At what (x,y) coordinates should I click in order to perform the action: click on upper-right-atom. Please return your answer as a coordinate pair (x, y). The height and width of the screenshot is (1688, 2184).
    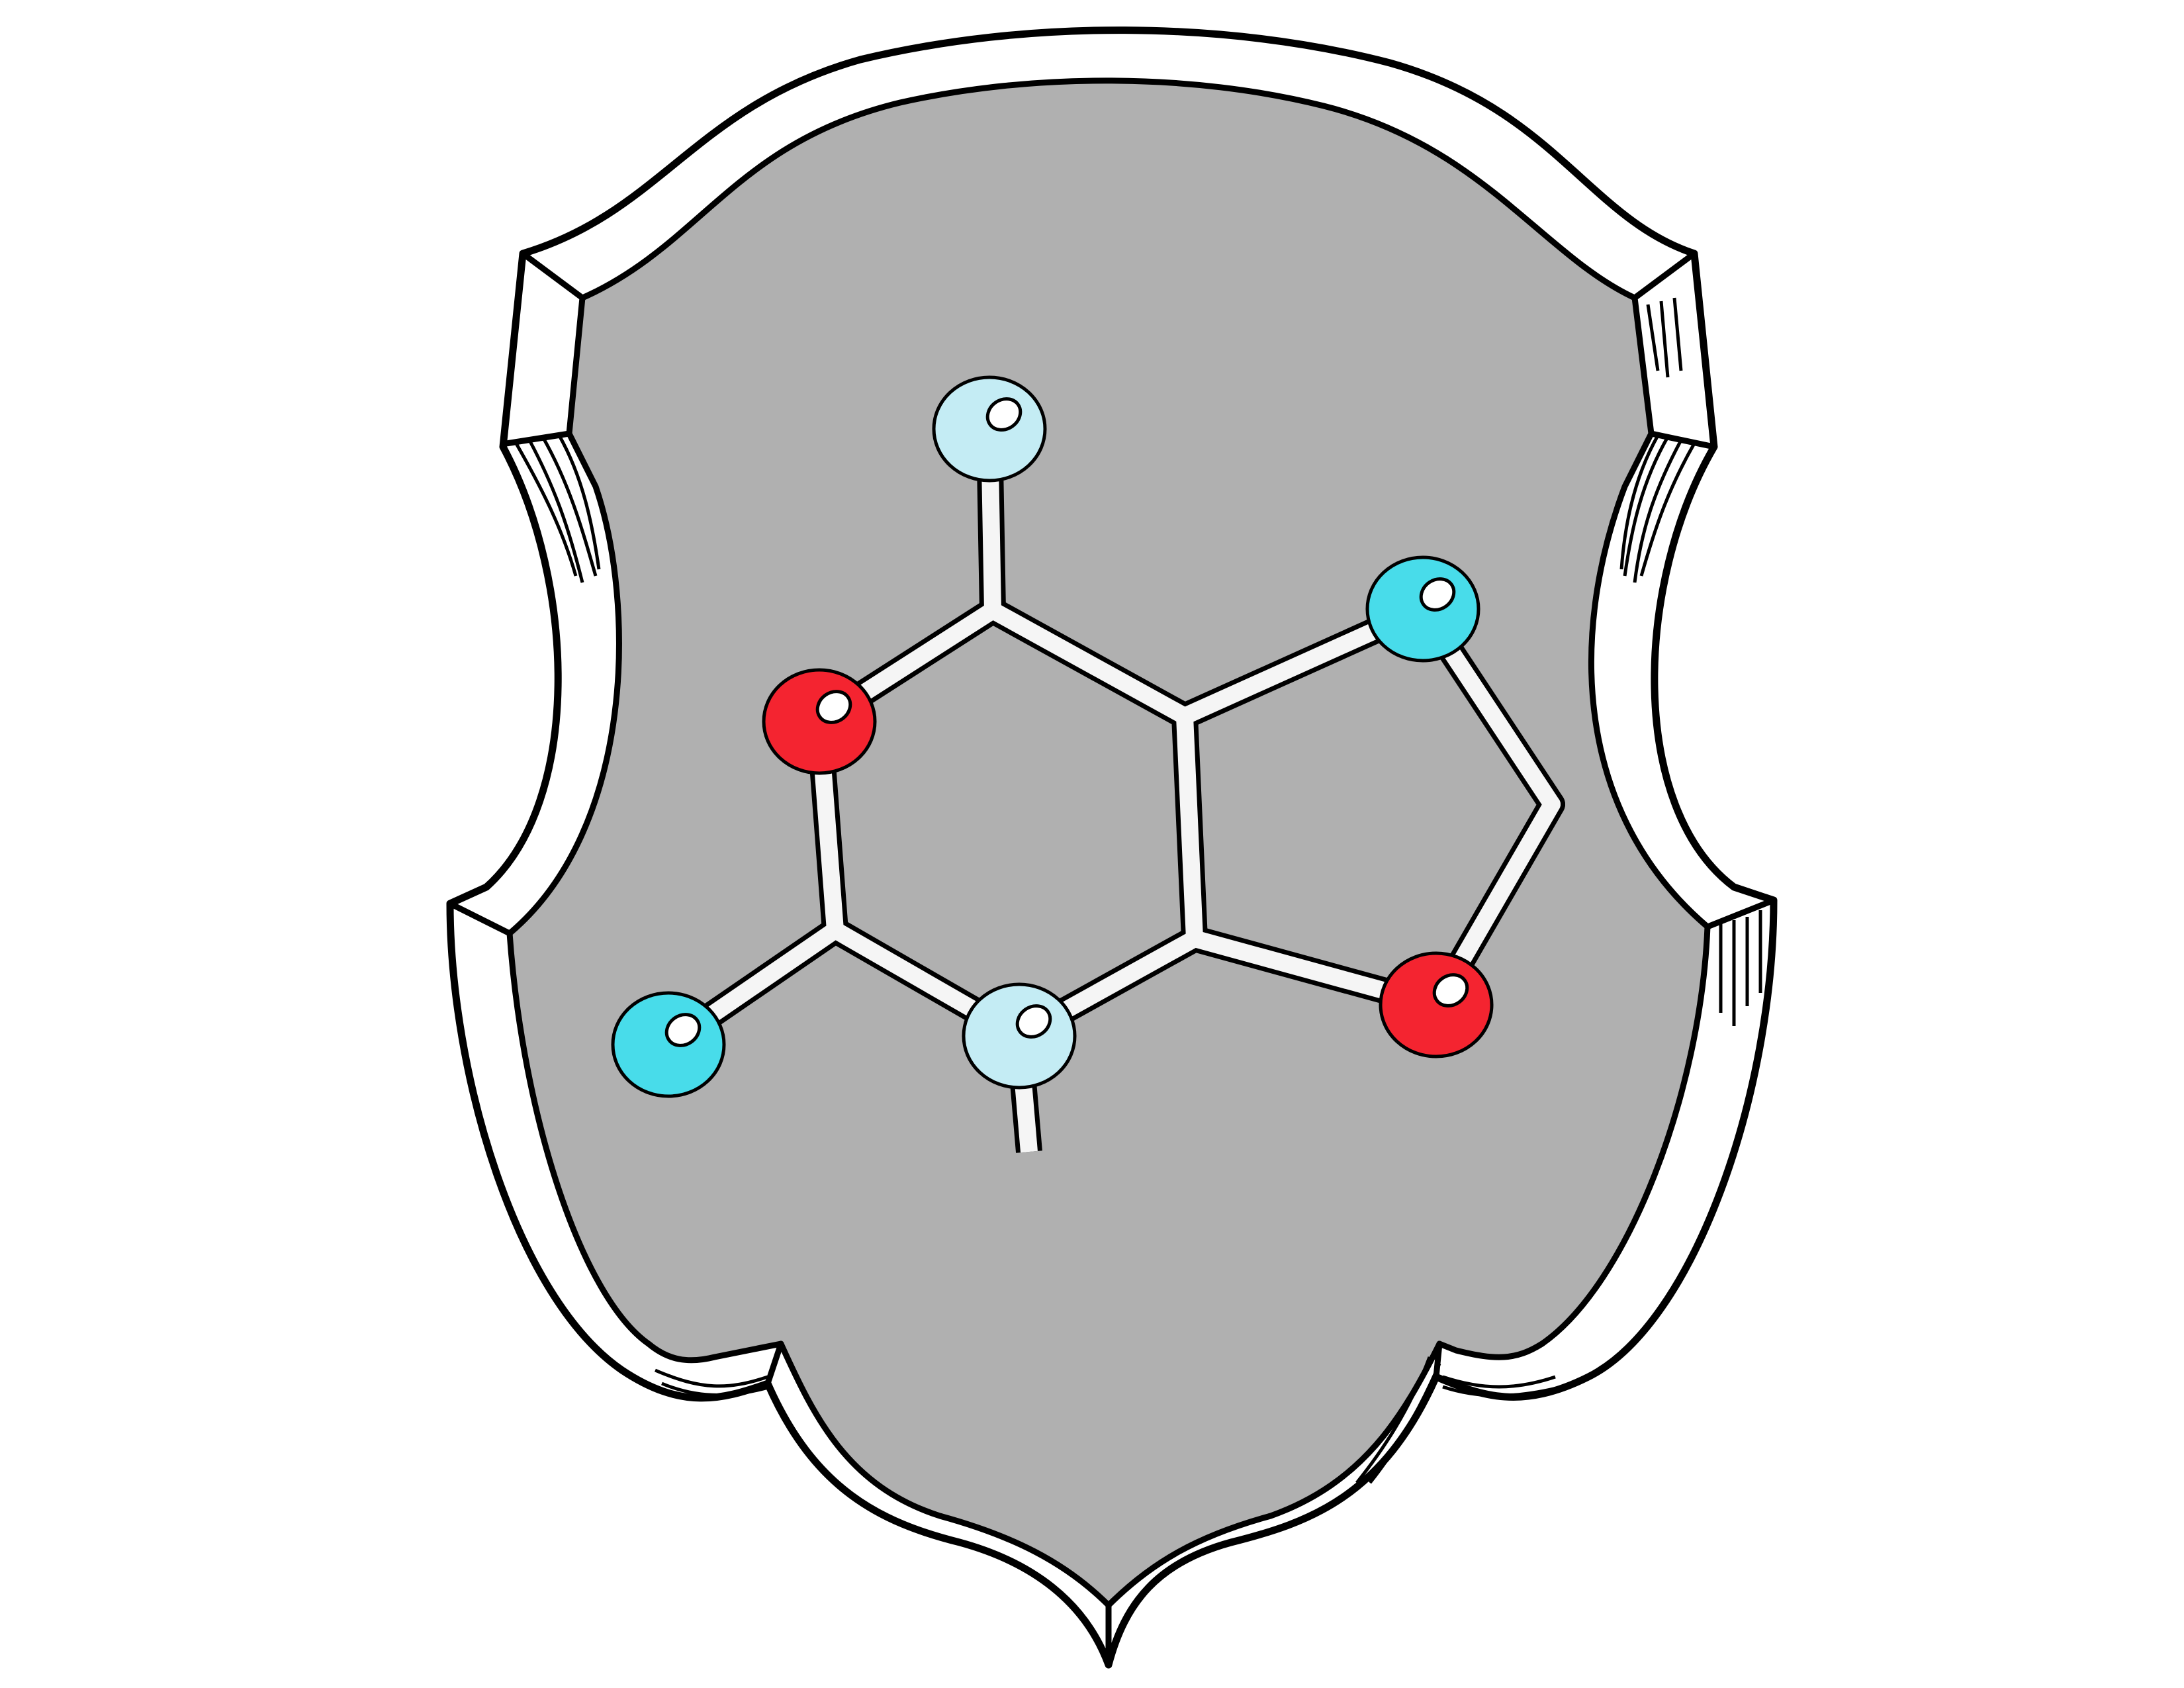
    Looking at the image, I should click on (1422, 609).